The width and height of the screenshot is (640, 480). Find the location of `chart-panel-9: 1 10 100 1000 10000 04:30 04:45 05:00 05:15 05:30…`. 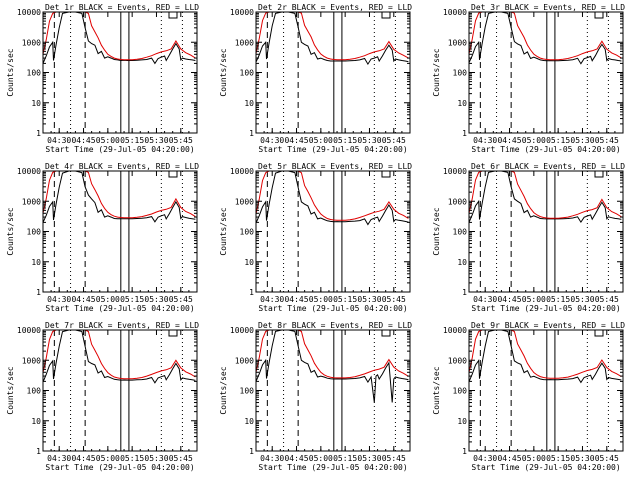

chart-panel-9: 1 10 100 1000 10000 04:30 04:45 05:00 05:15 05:30… is located at coordinates (528, 396).